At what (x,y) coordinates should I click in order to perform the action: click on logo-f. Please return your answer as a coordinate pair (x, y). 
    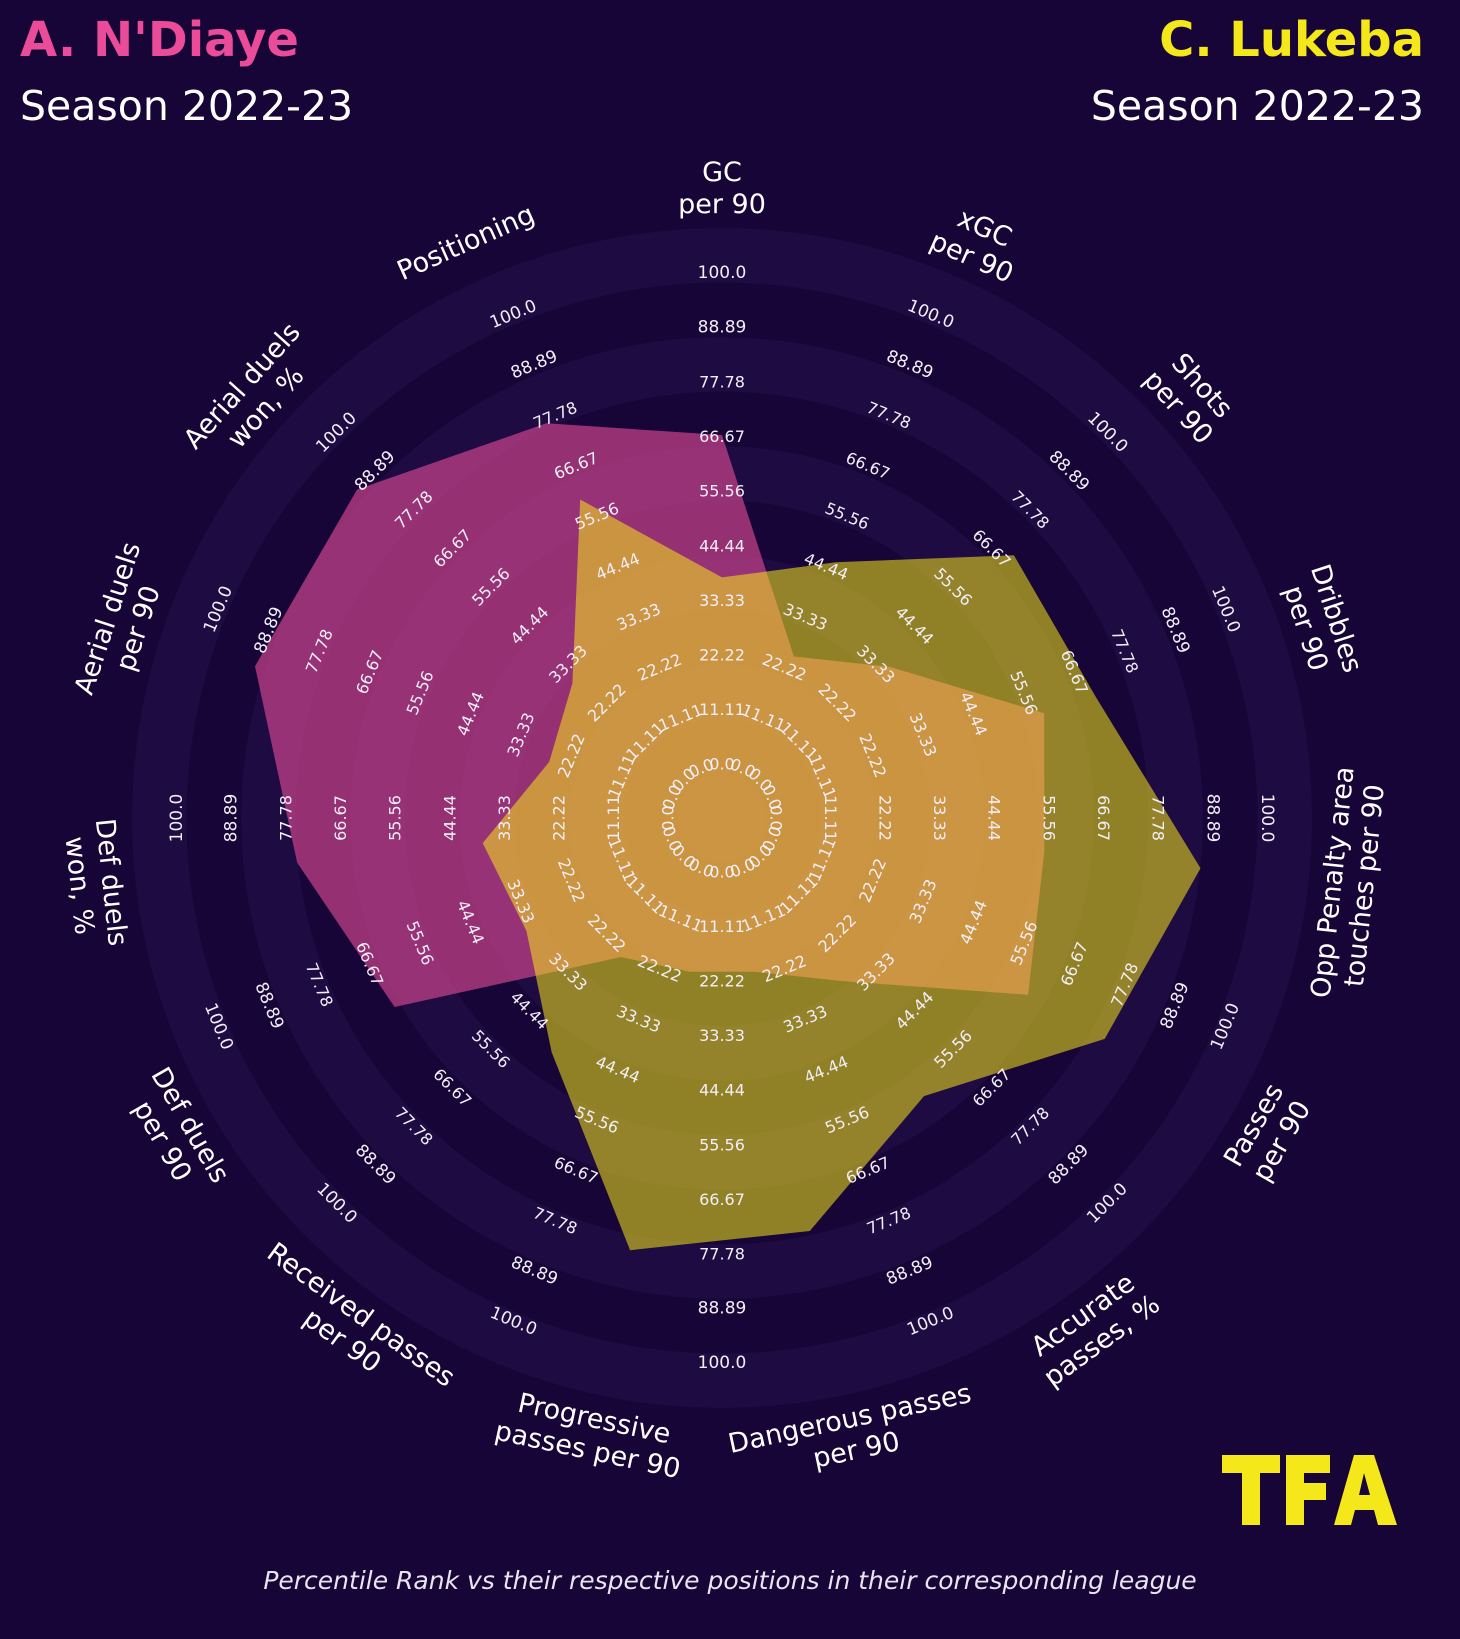
    Looking at the image, I should click on (1308, 1490).